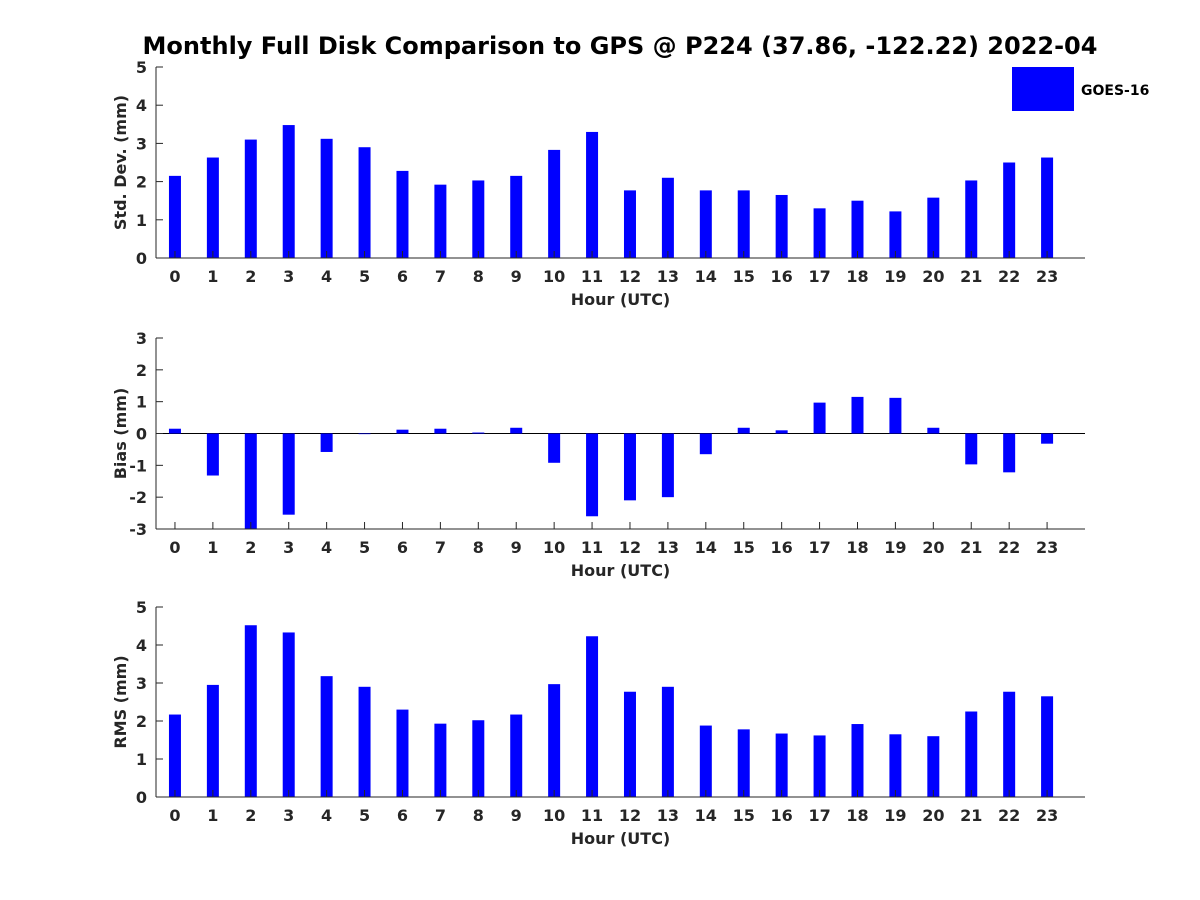 The width and height of the screenshot is (1200, 900). What do you see at coordinates (141, 434) in the screenshot?
I see `bias-y-tick-label: 0` at bounding box center [141, 434].